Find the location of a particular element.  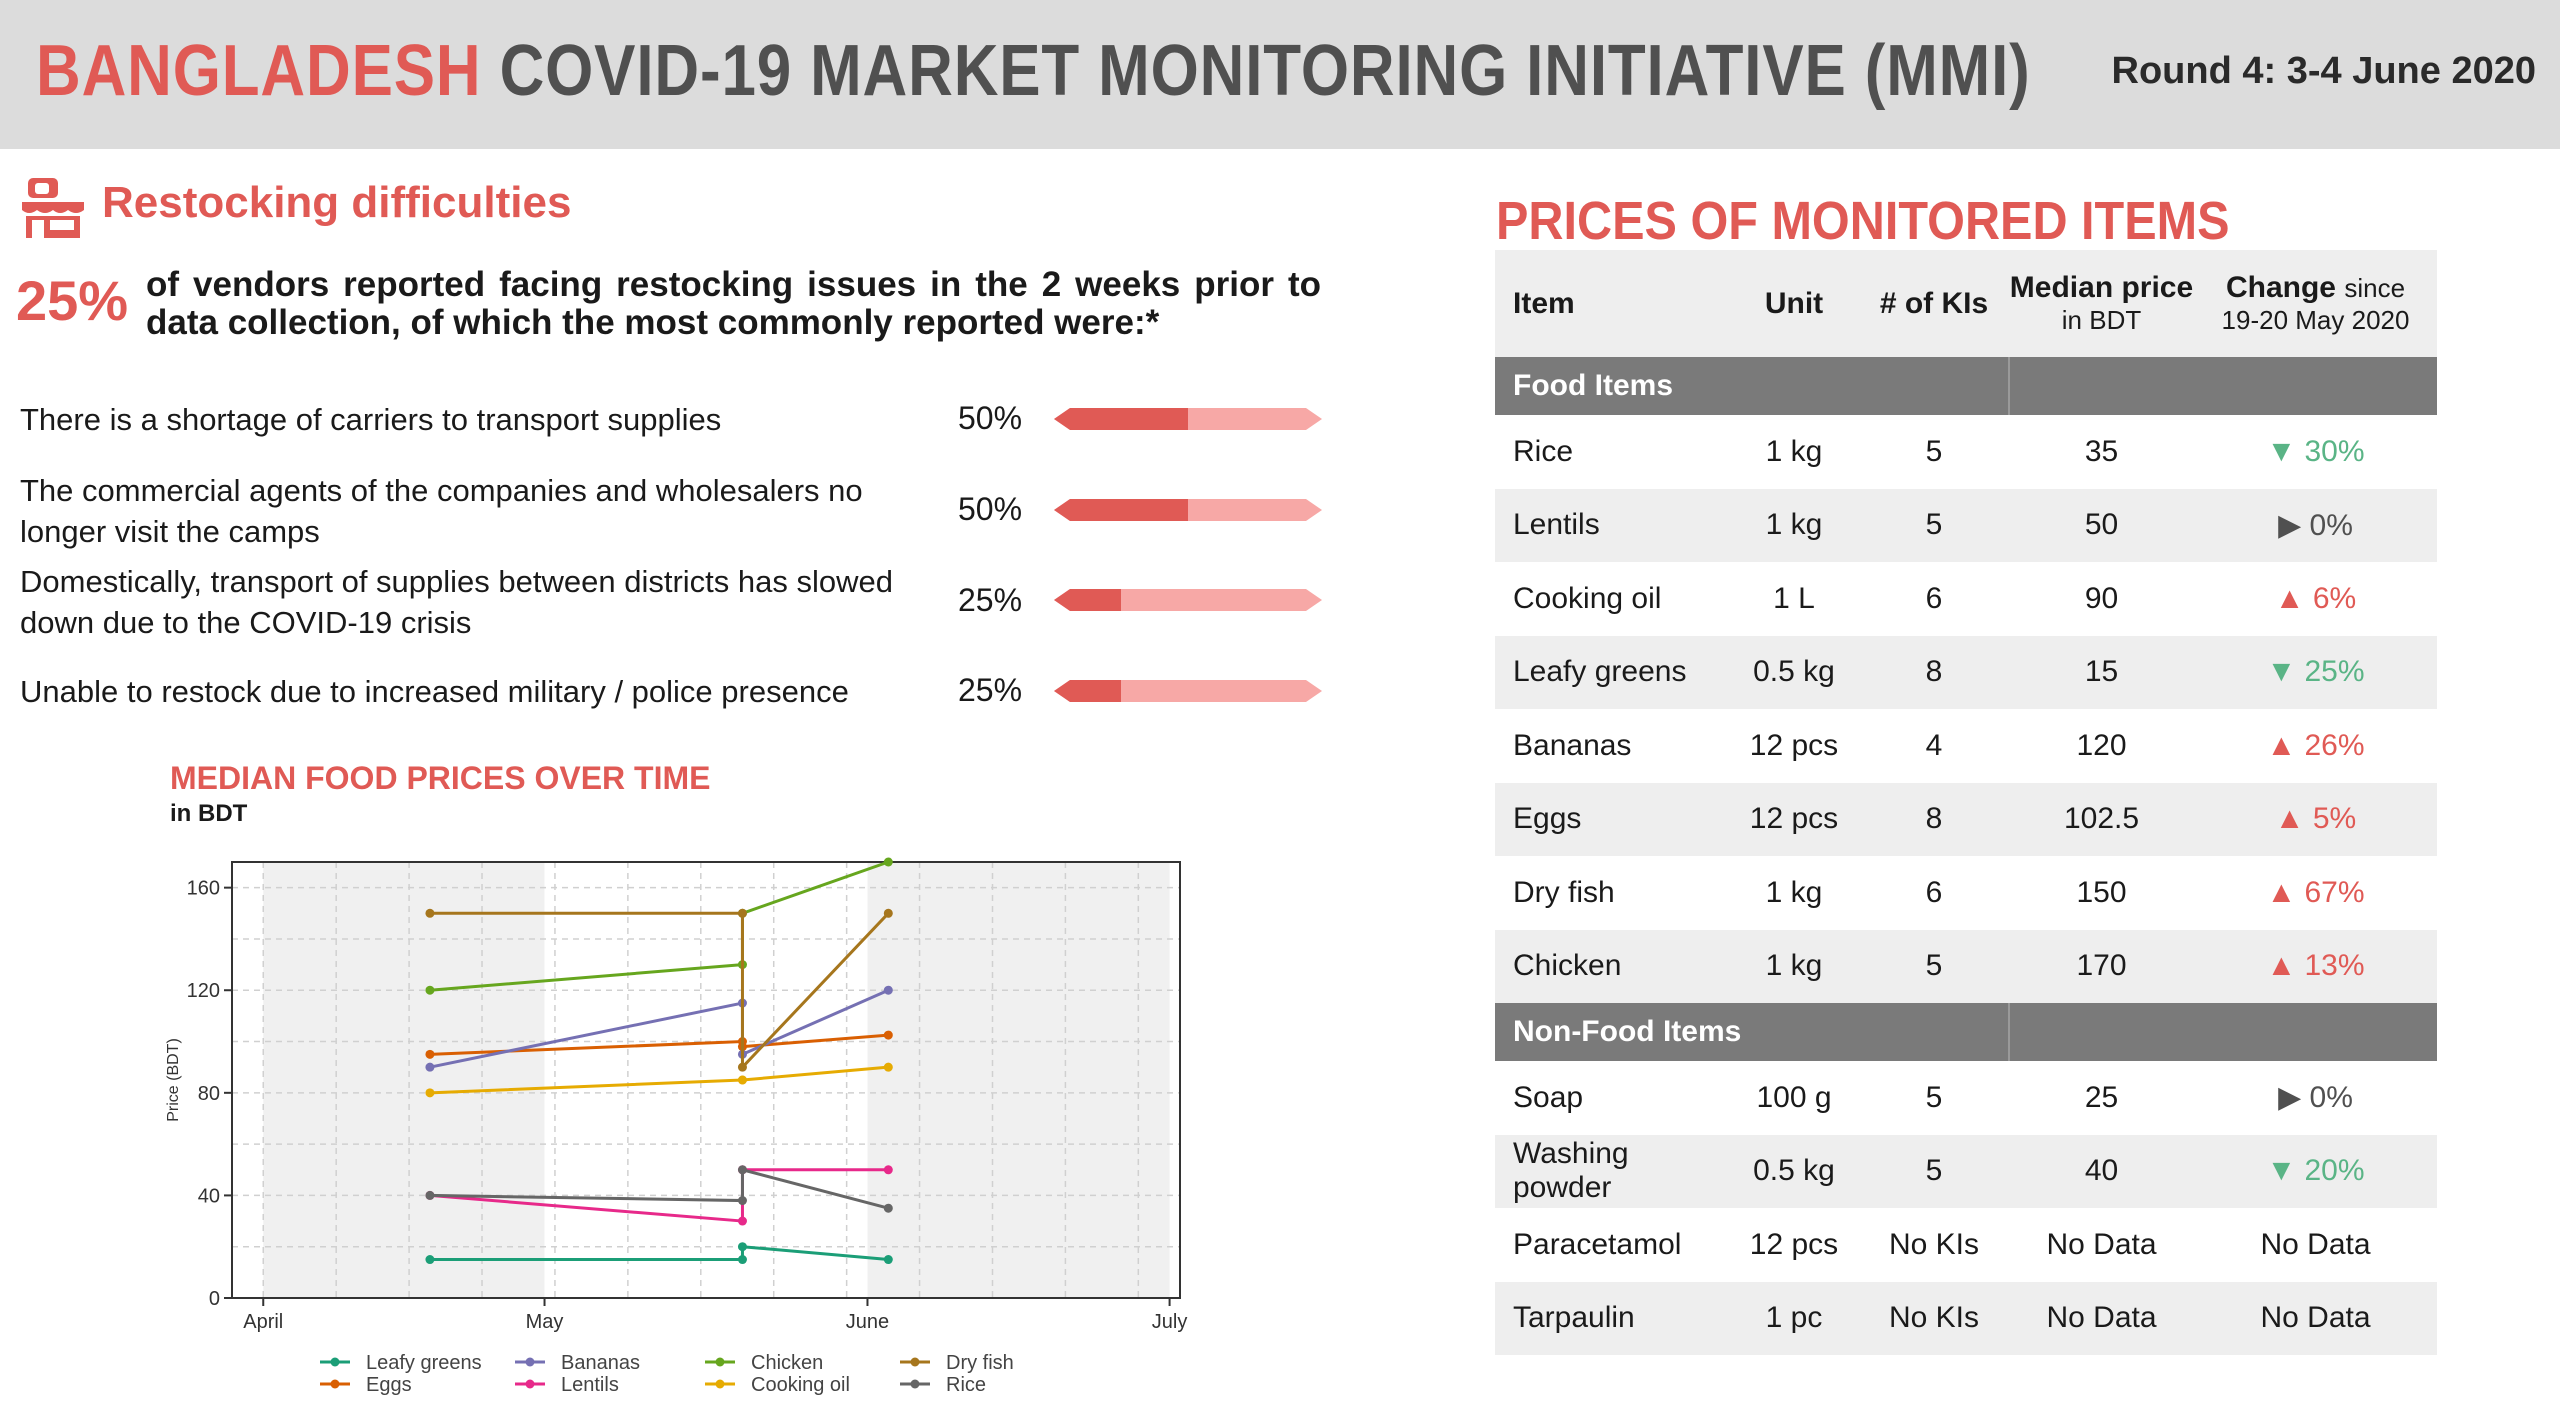

change-value: 0% is located at coordinates (2331, 525).